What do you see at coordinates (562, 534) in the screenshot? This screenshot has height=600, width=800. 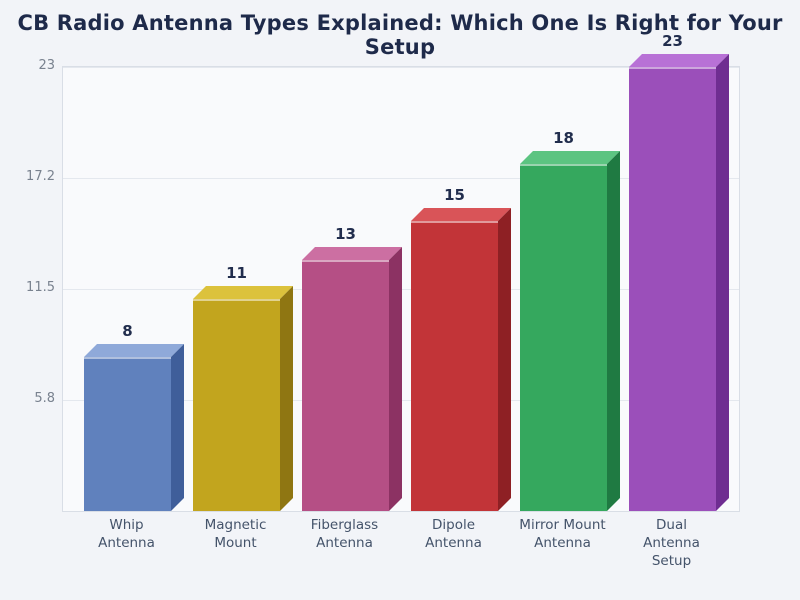 I see `x-tick-label-mirror-mount-antenna: Mirror Mount Antenna` at bounding box center [562, 534].